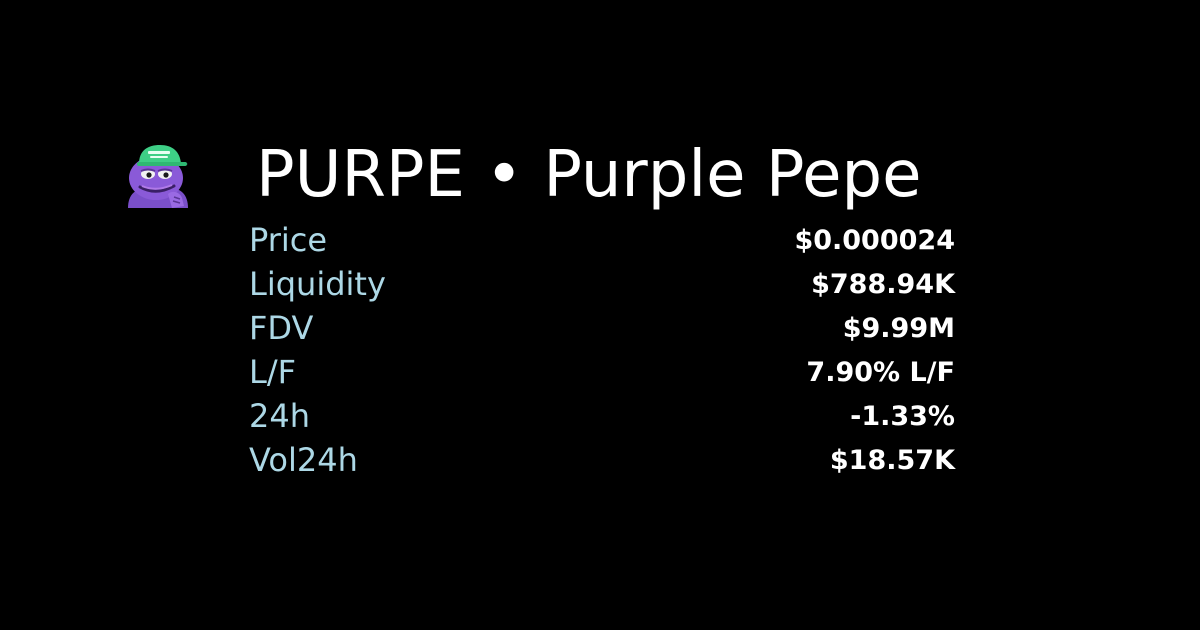  I want to click on stat-value: $0.000024, so click(874, 240).